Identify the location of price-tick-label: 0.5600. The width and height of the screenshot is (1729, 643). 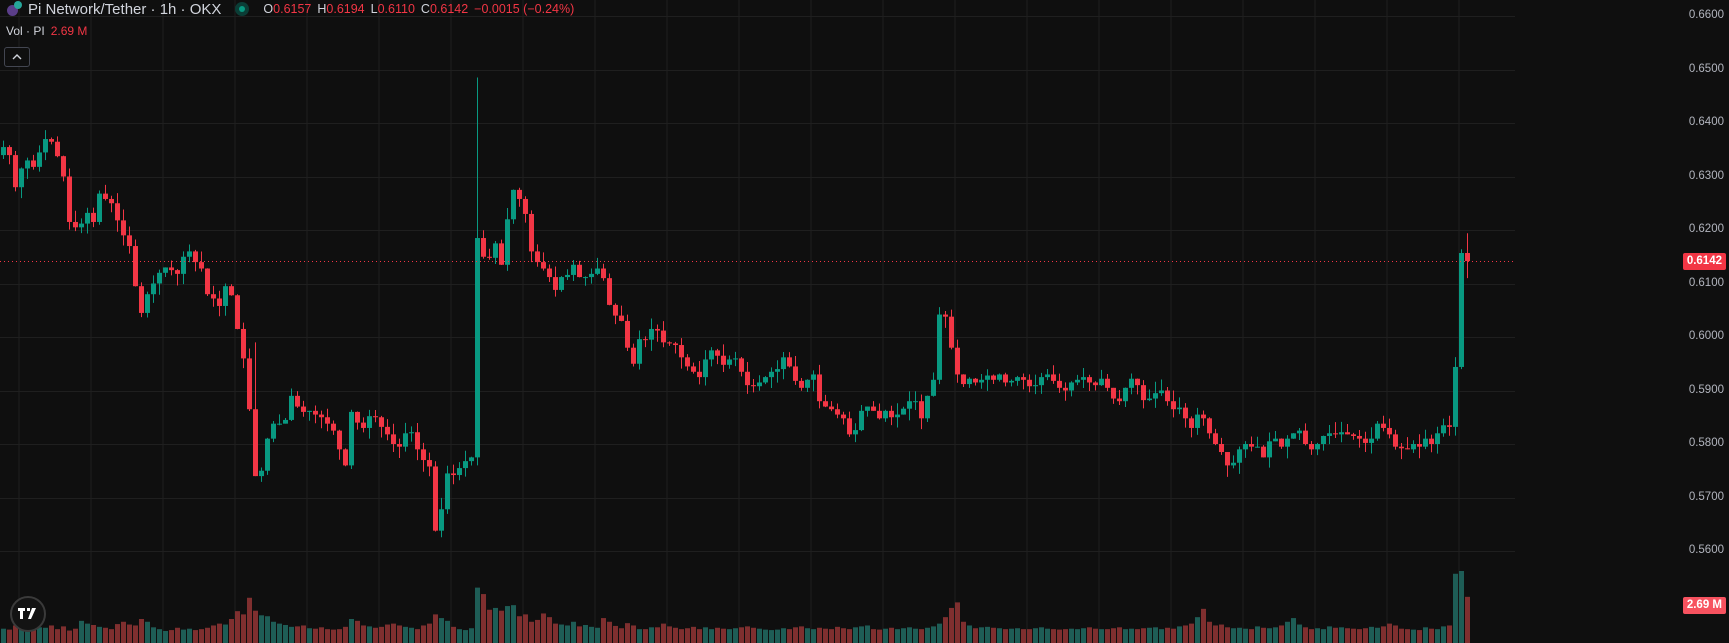
(1706, 550).